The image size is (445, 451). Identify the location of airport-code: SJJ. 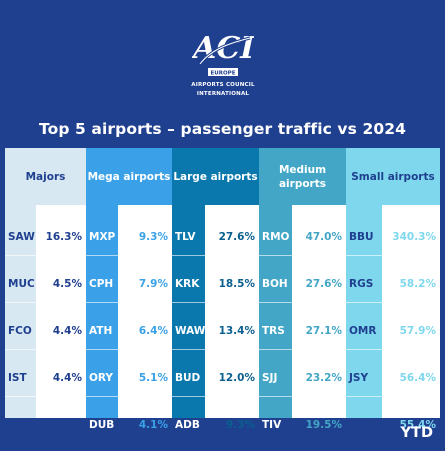
(270, 378).